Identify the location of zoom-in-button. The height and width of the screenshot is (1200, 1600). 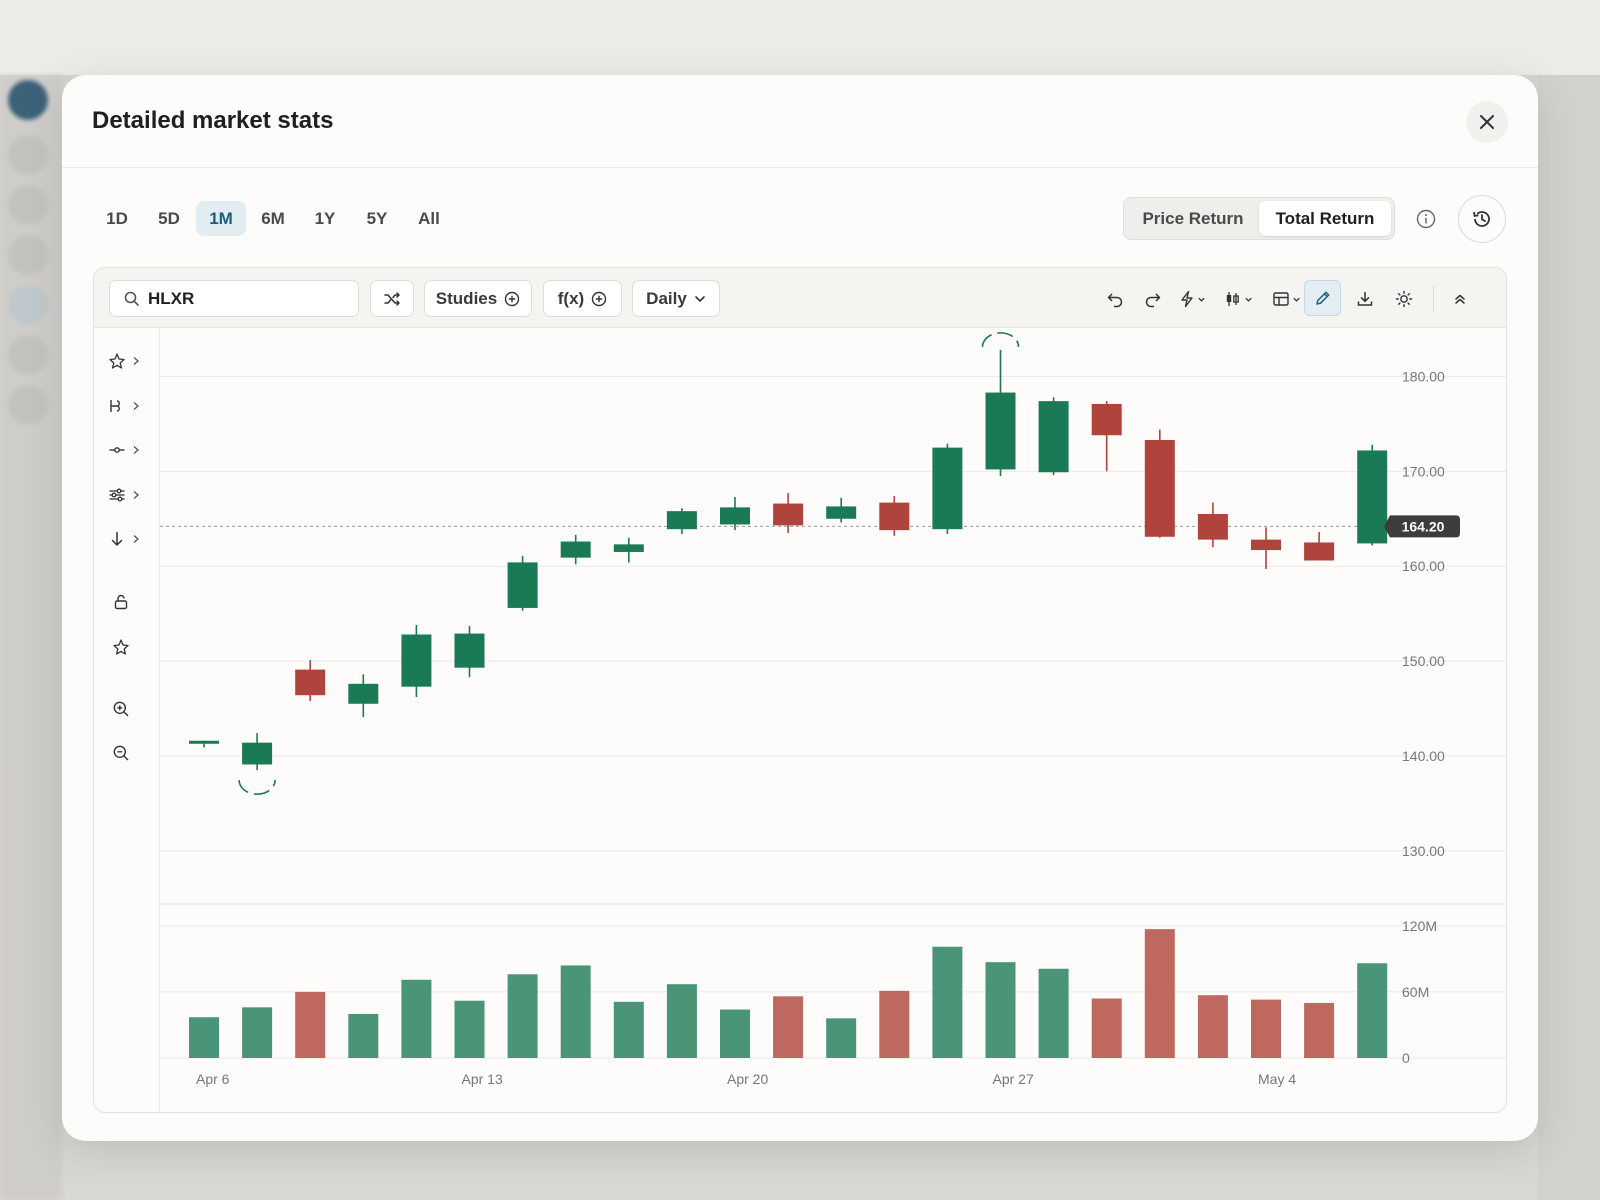
(127, 709).